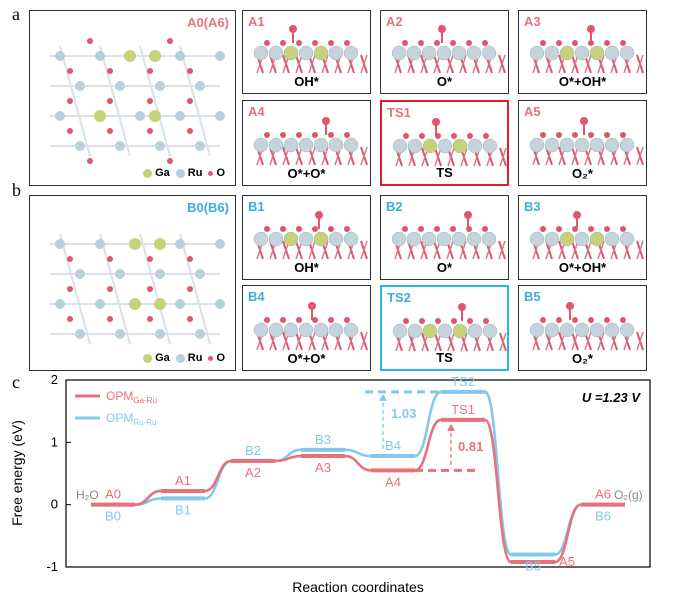 The height and width of the screenshot is (599, 673). I want to click on panel-b5: B5 O₂*, so click(582, 328).